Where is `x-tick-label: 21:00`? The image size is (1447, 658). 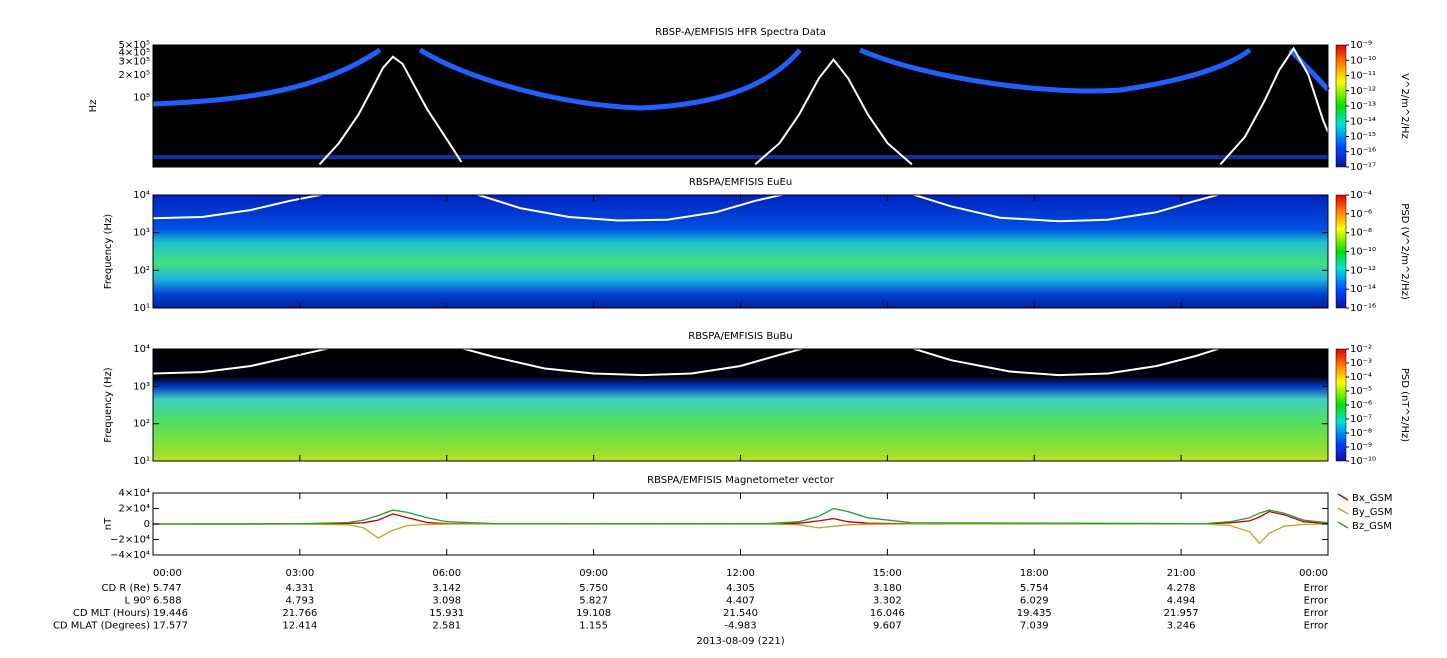 x-tick-label: 21:00 is located at coordinates (1181, 573).